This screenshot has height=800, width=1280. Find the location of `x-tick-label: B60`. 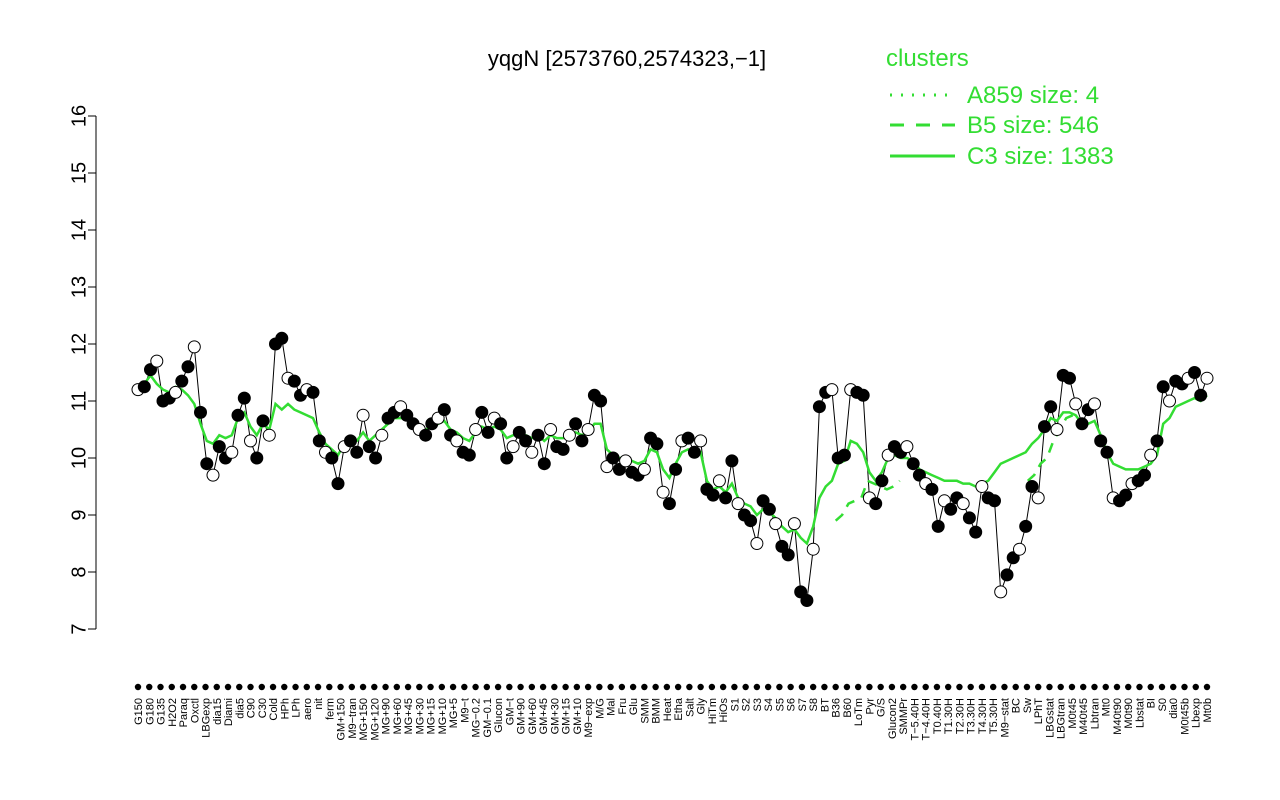

x-tick-label: B60 is located at coordinates (848, 708).